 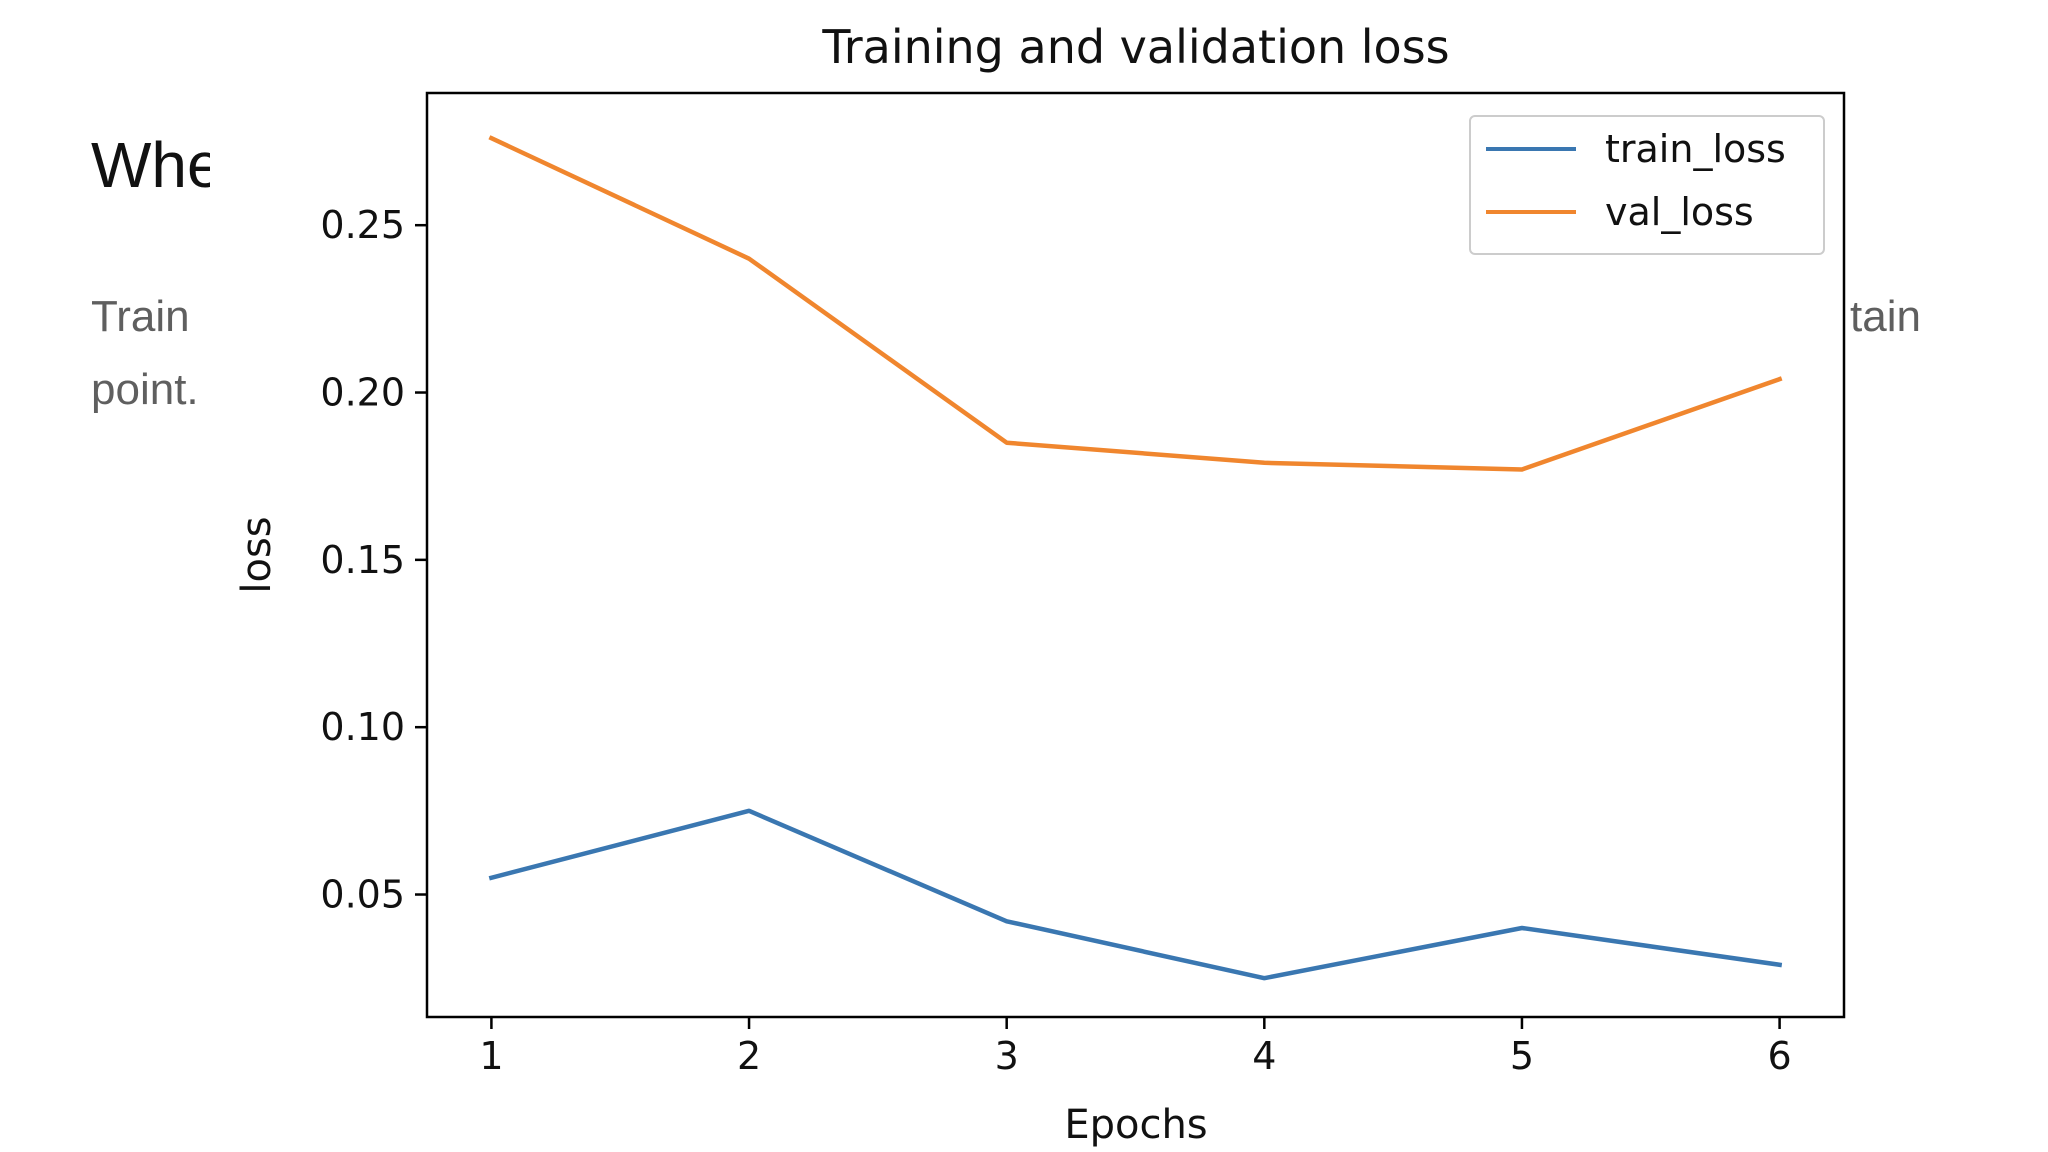 What do you see at coordinates (362, 727) in the screenshot?
I see `y-tick-label: 0.10` at bounding box center [362, 727].